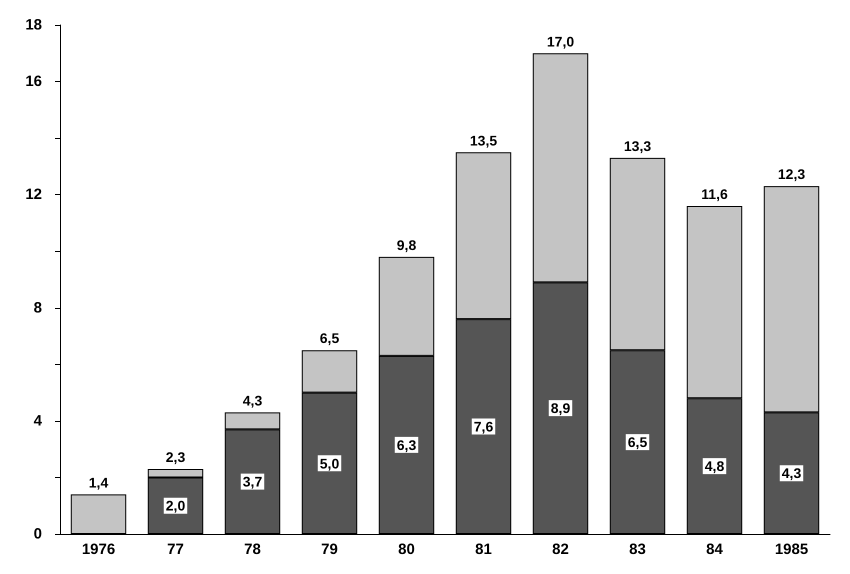 This screenshot has height=574, width=850. I want to click on data-label: 4,8, so click(714, 466).